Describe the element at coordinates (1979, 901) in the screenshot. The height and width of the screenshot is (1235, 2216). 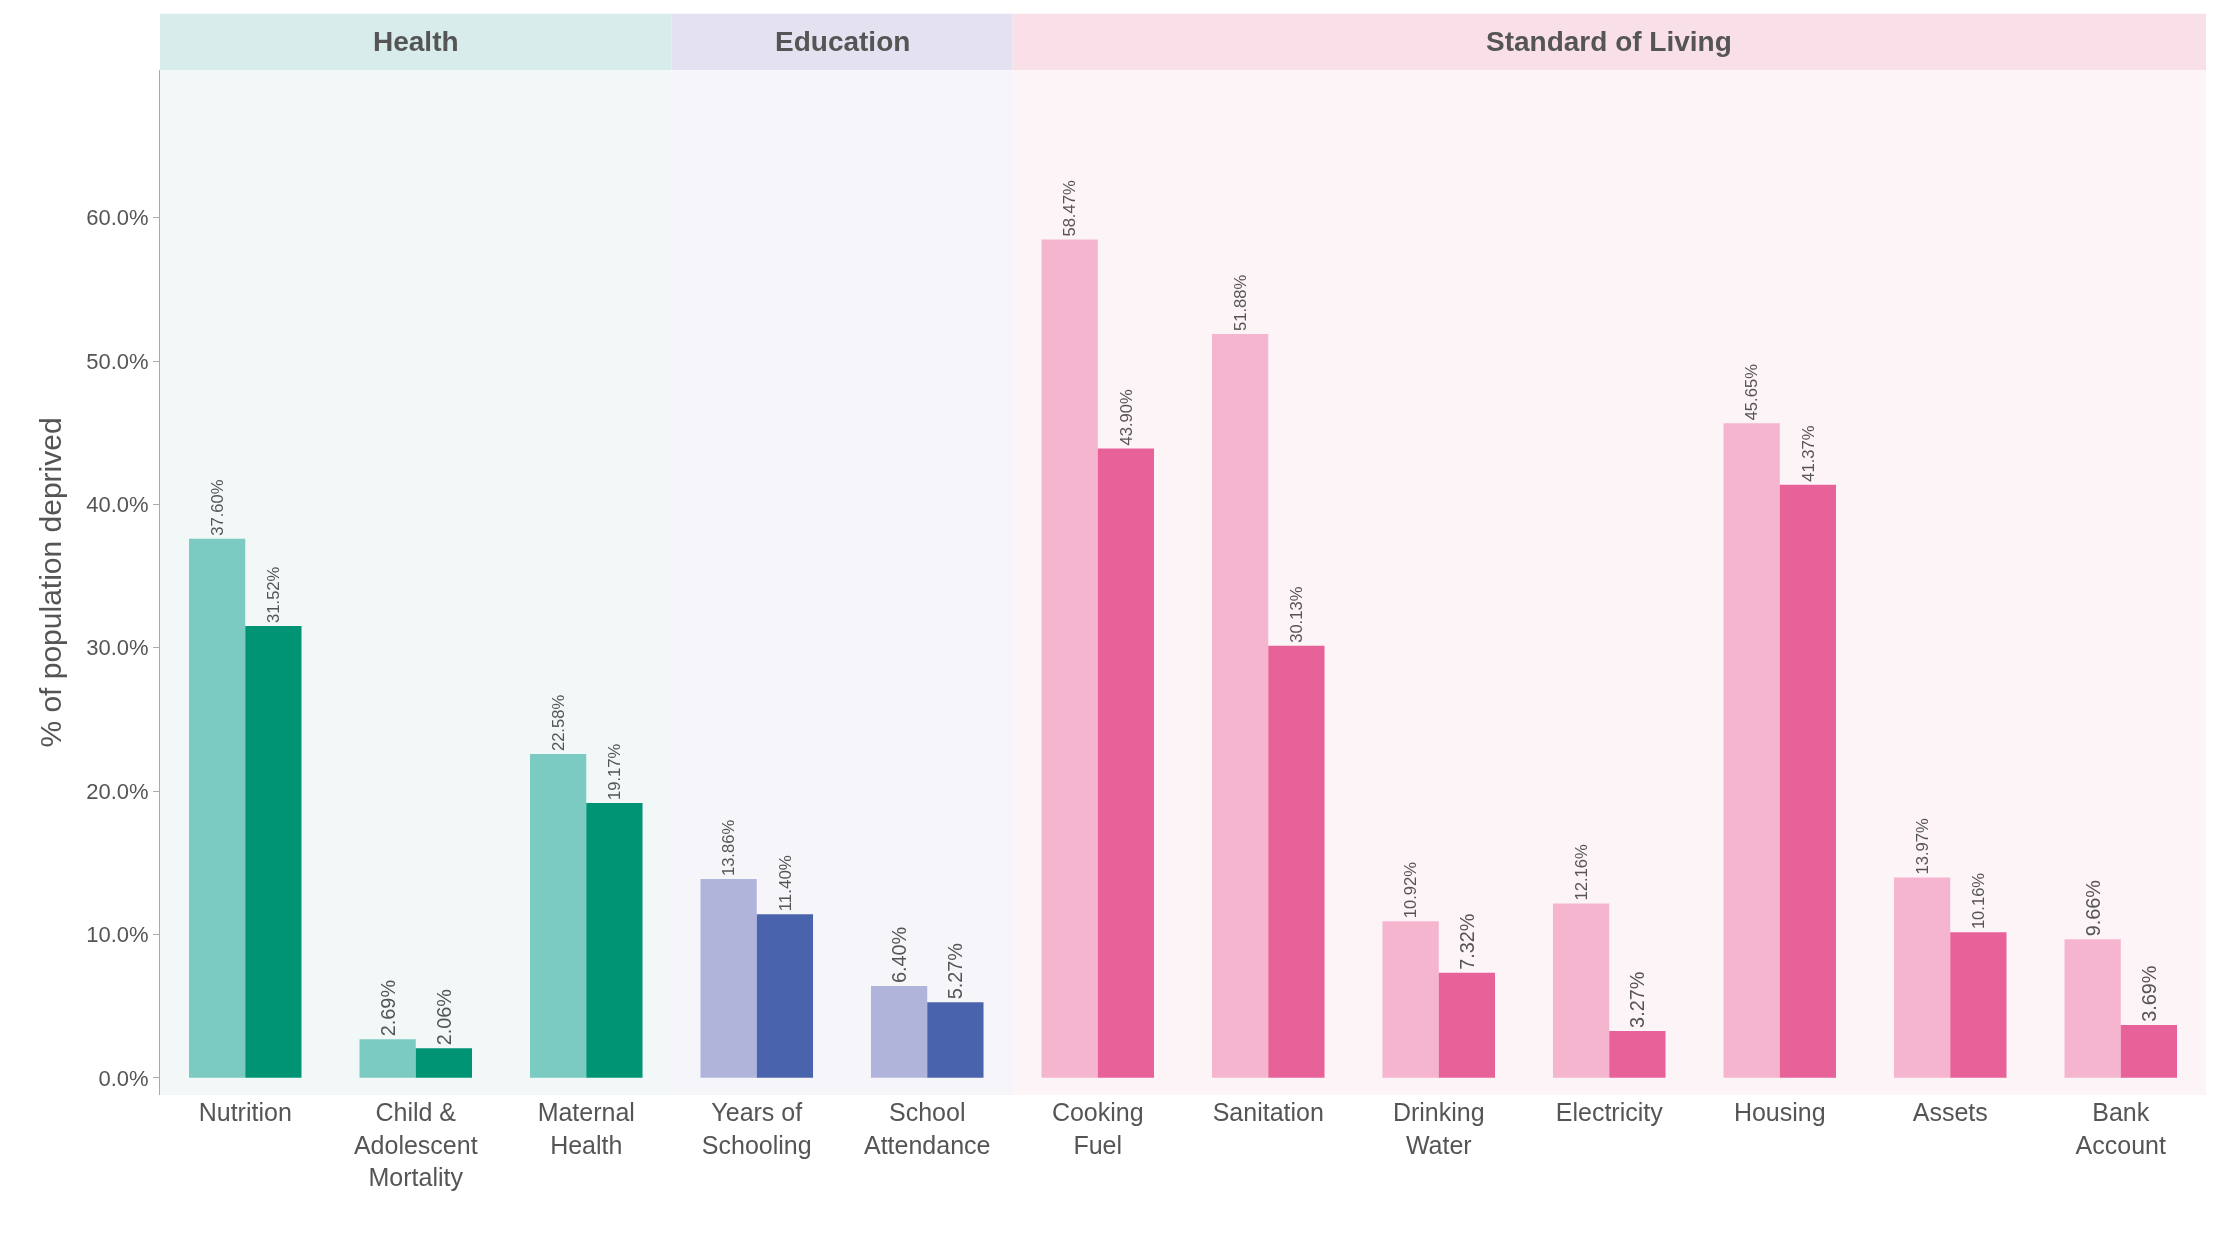
I see `data-label: 10.16%` at that location.